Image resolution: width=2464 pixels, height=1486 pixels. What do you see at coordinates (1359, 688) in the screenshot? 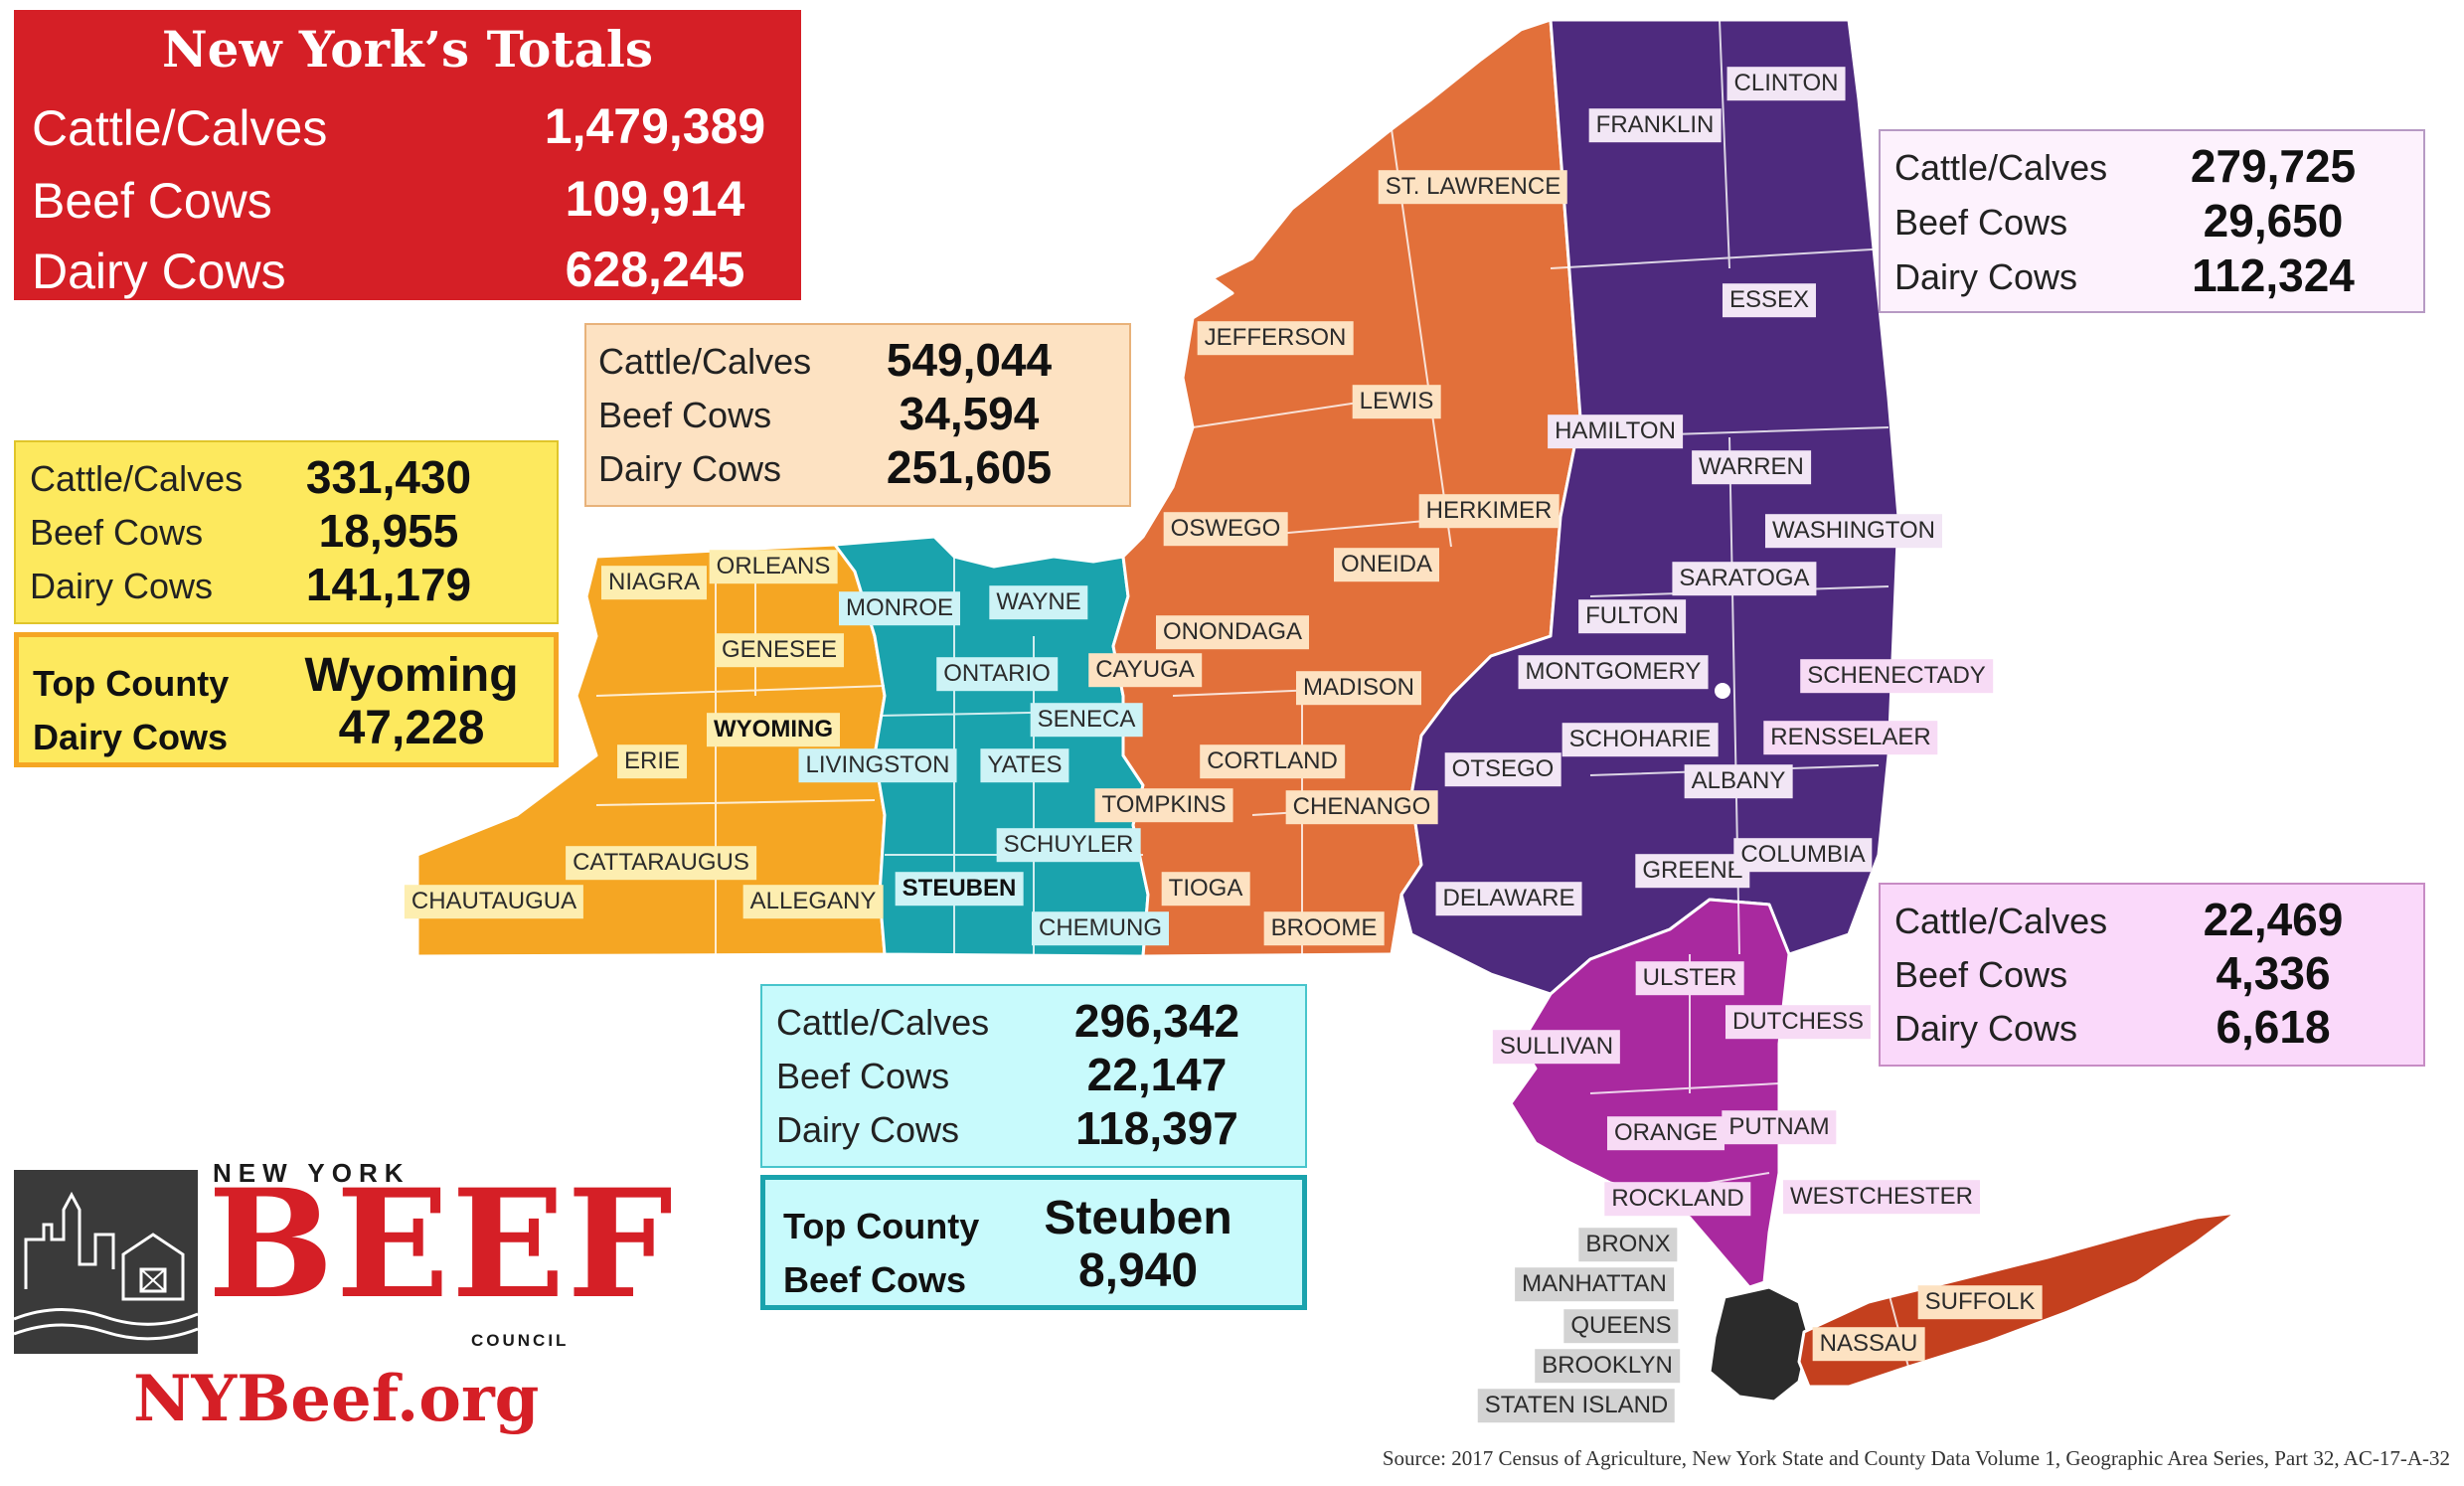
I see `county-label-madison: MADISON` at bounding box center [1359, 688].